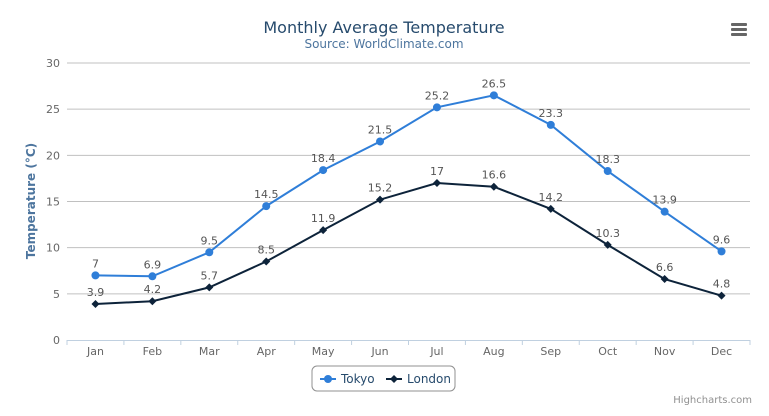 The width and height of the screenshot is (769, 416). Describe the element at coordinates (357, 379) in the screenshot. I see `legend-label-tokyo: Tokyo` at that location.